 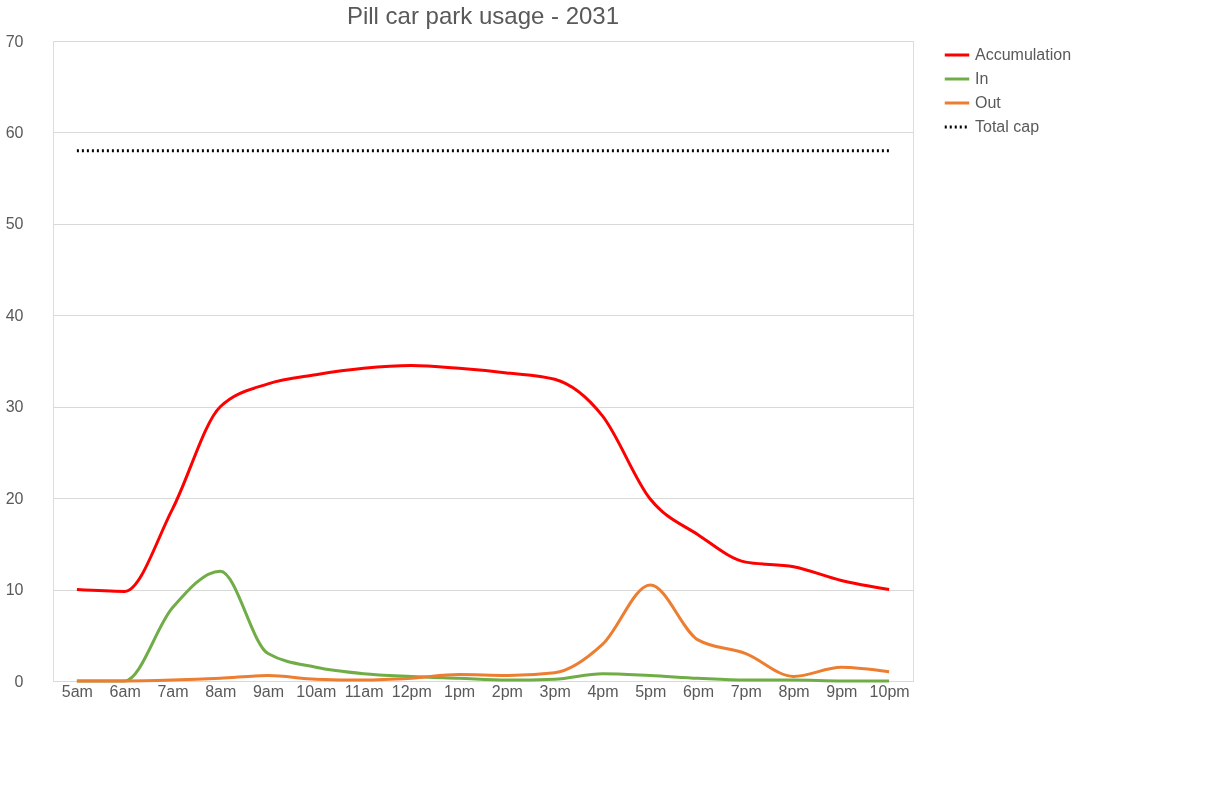 What do you see at coordinates (842, 691) in the screenshot?
I see `x-tick-label: 9pm` at bounding box center [842, 691].